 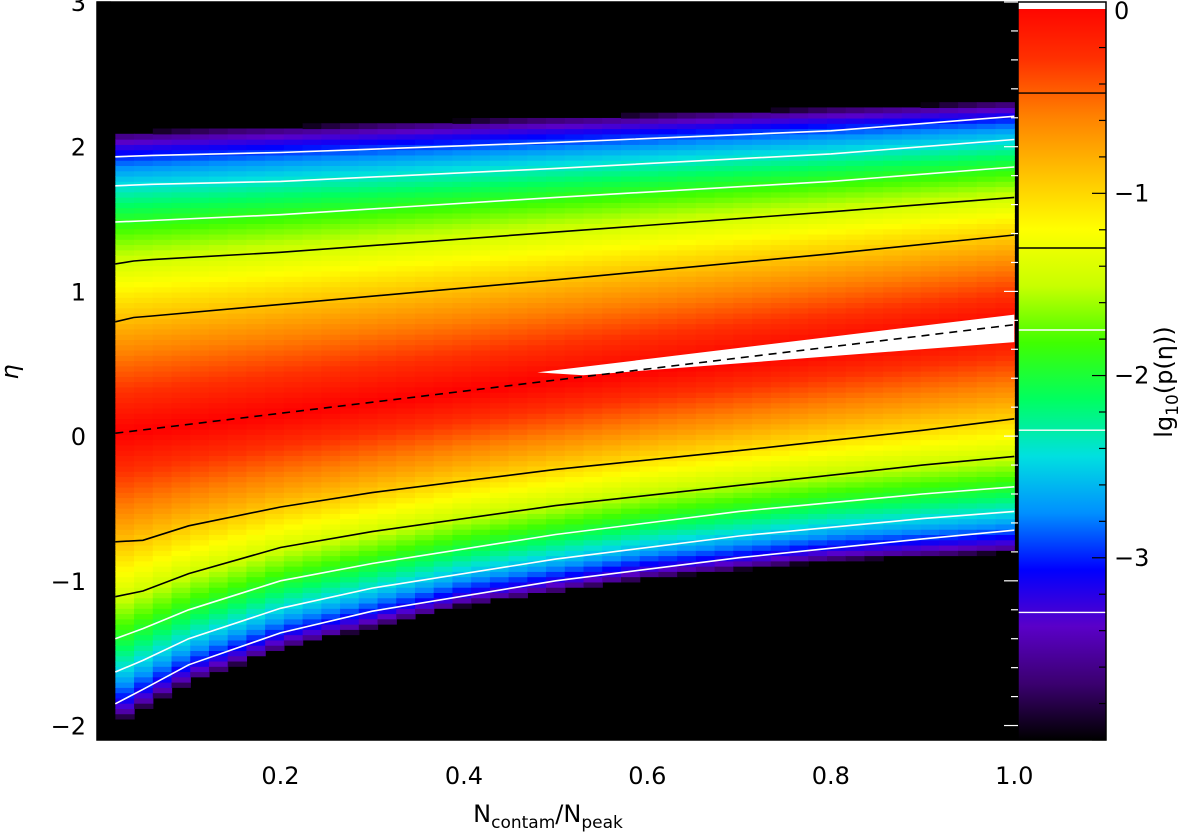 I want to click on colorbar-tick-label: −3, so click(x=1131, y=558).